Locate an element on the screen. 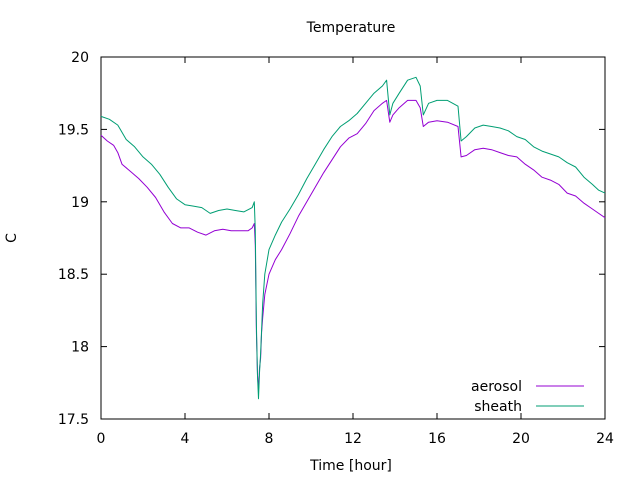 The height and width of the screenshot is (480, 640). x-tick-label: 16 is located at coordinates (437, 439).